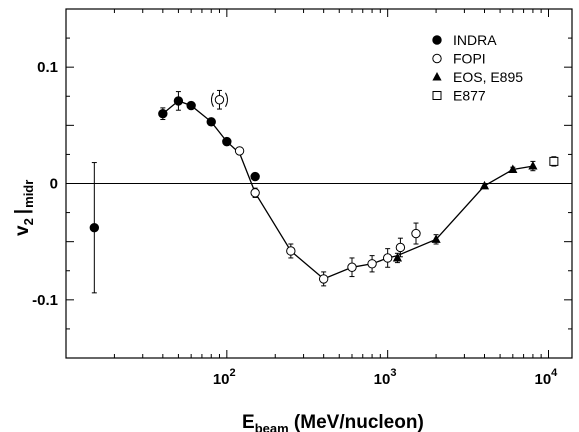  I want to click on y-axis-title-main: v, so click(22, 230).